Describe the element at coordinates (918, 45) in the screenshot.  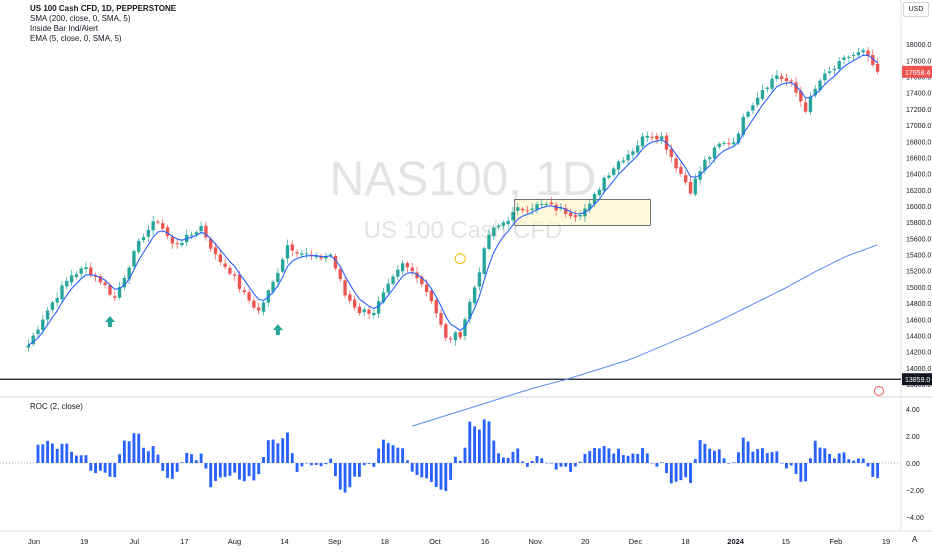
I see `price-tick-label: 18000.0` at that location.